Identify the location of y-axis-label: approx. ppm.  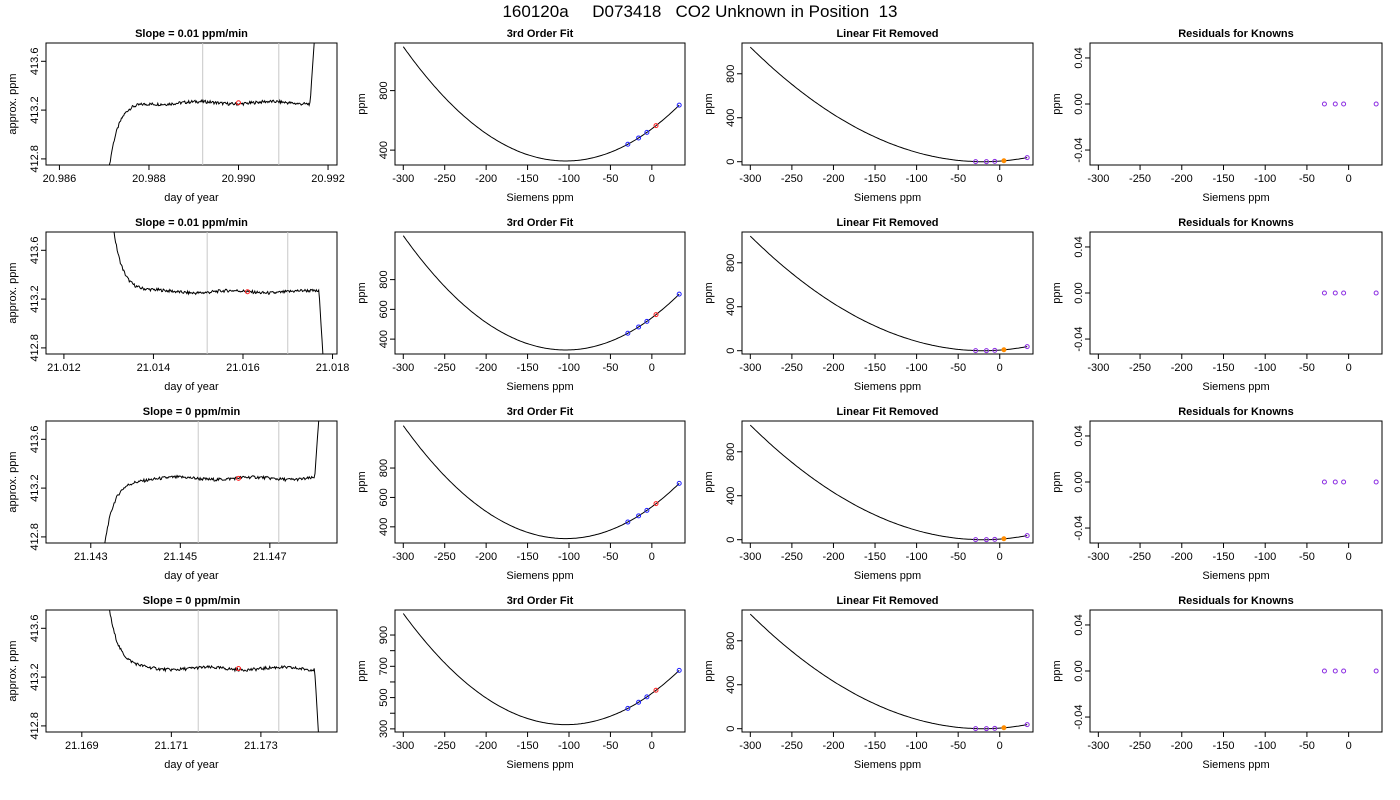
(13, 481).